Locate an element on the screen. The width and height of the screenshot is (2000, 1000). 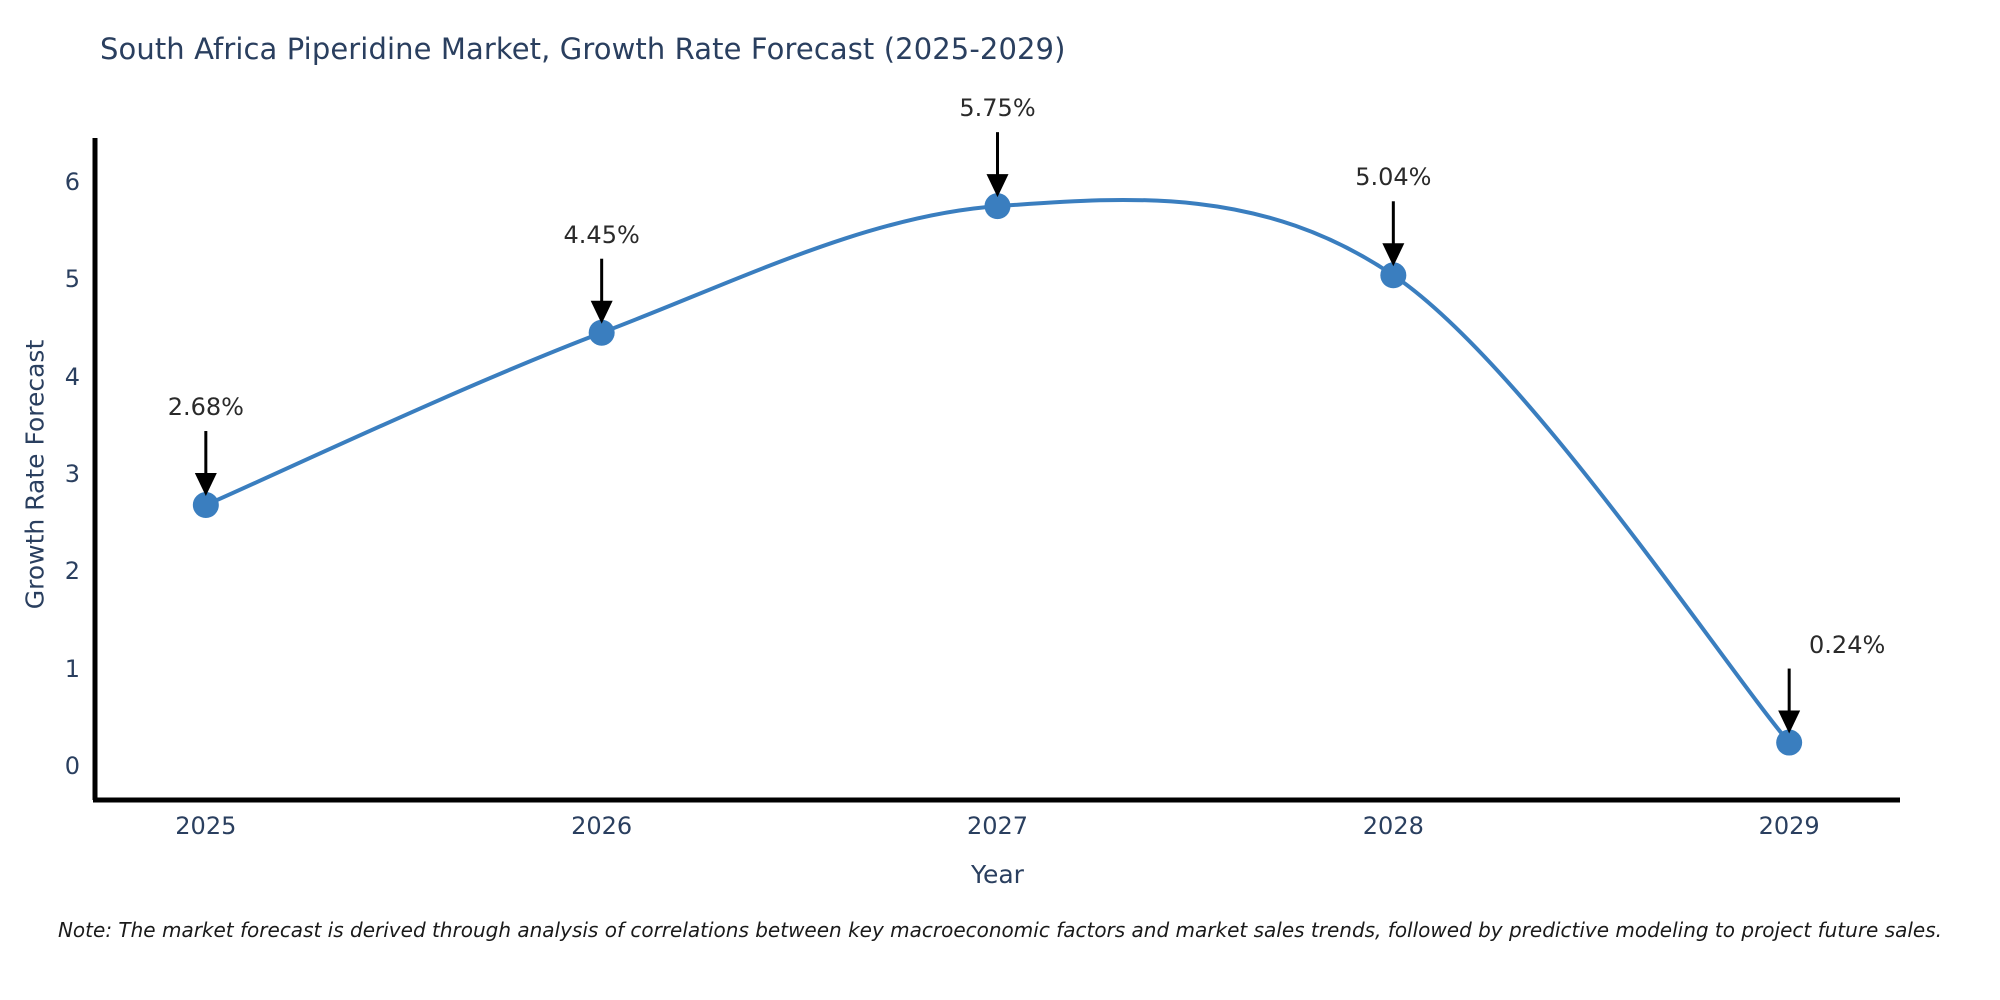
y-axis-tick-label: 4 is located at coordinates (72, 376).